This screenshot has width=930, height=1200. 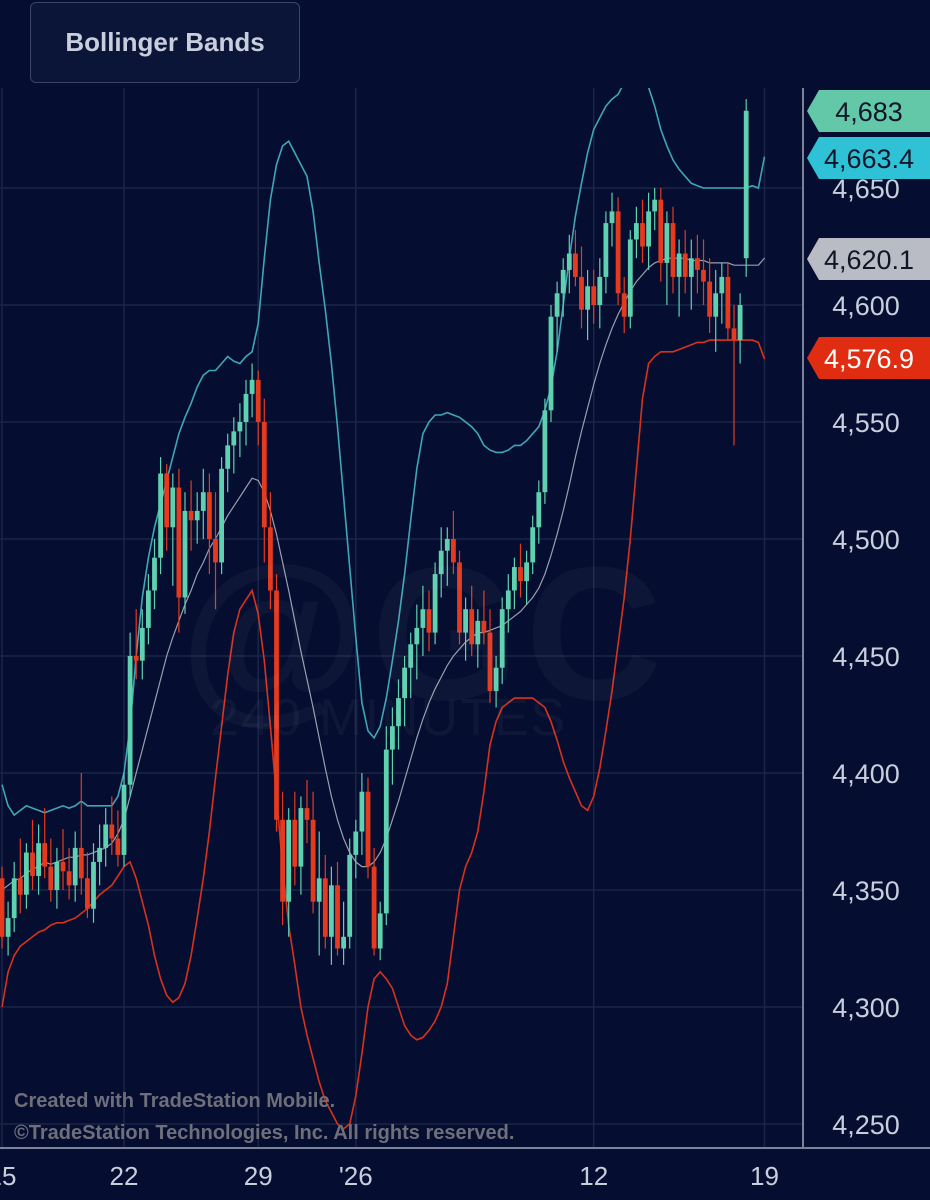 I want to click on price-tag-middle-band, so click(x=868, y=259).